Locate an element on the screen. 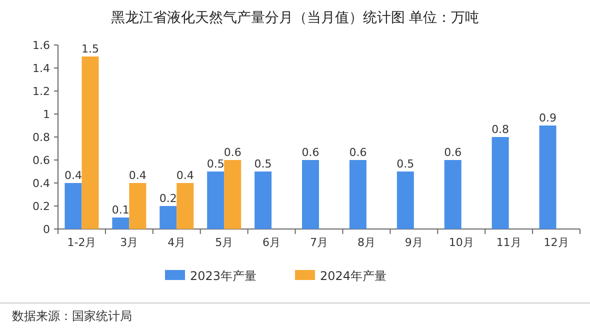 The width and height of the screenshot is (590, 330). y-tick-label: 1.2 is located at coordinates (41, 91).